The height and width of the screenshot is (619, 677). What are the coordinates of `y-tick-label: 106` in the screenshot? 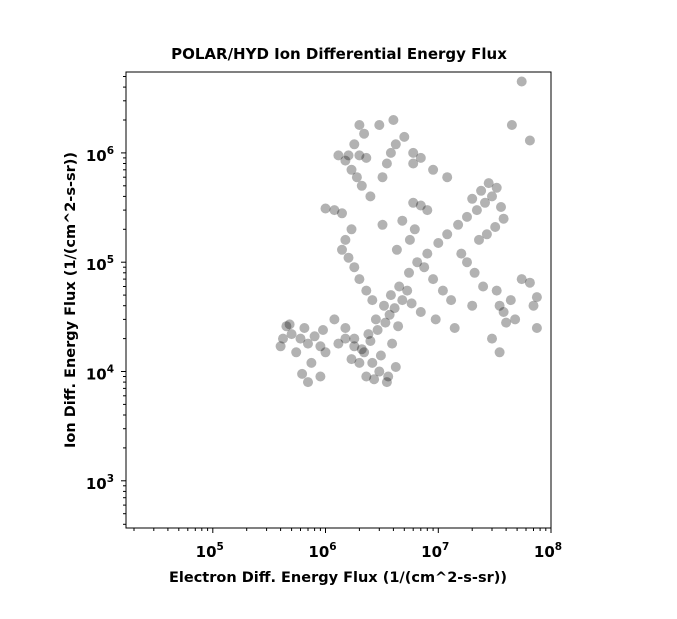 It's located at (100, 155).